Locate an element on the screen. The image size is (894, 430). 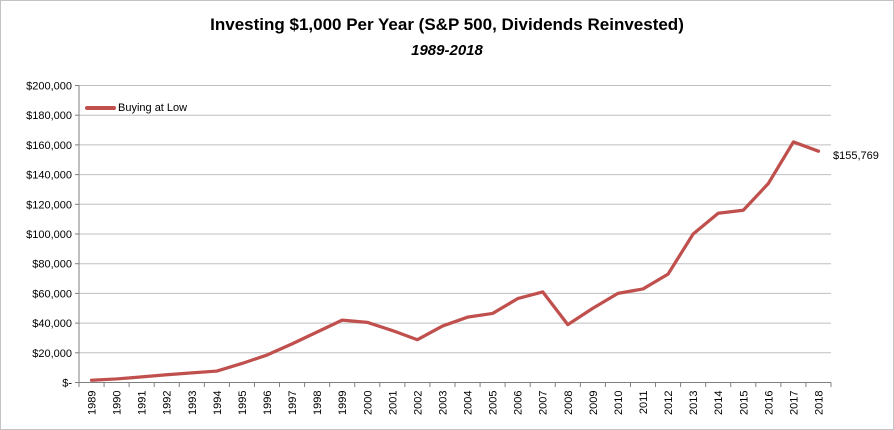
y-axis-tick-label: $- is located at coordinates (67, 384).